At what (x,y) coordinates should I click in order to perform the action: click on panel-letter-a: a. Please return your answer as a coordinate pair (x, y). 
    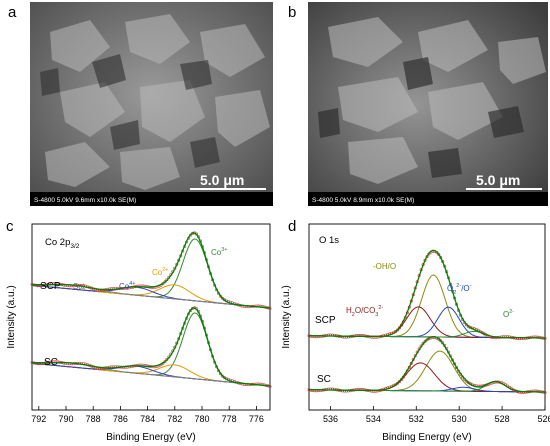
    Looking at the image, I should click on (12, 12).